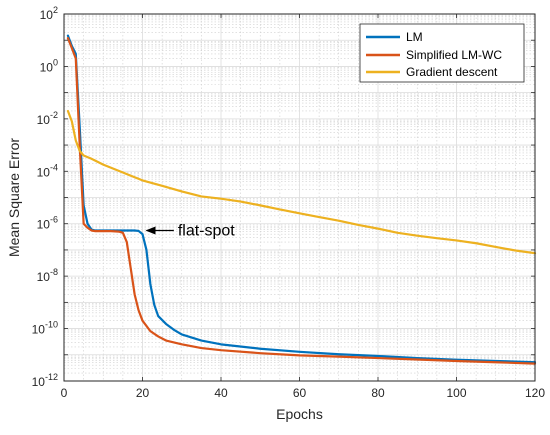 Image resolution: width=550 pixels, height=435 pixels. I want to click on y-tick-label: 10⁻¹², so click(45, 380).